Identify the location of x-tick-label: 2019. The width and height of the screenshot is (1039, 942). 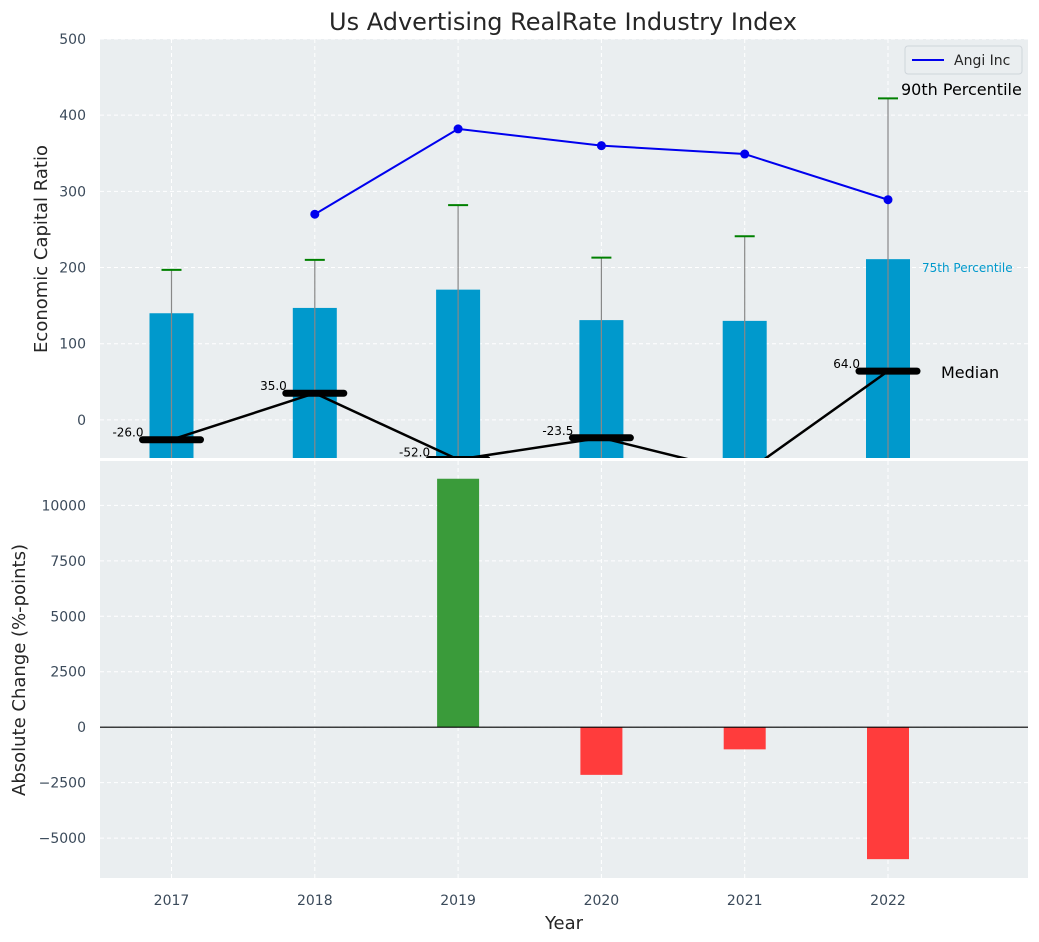
(458, 901).